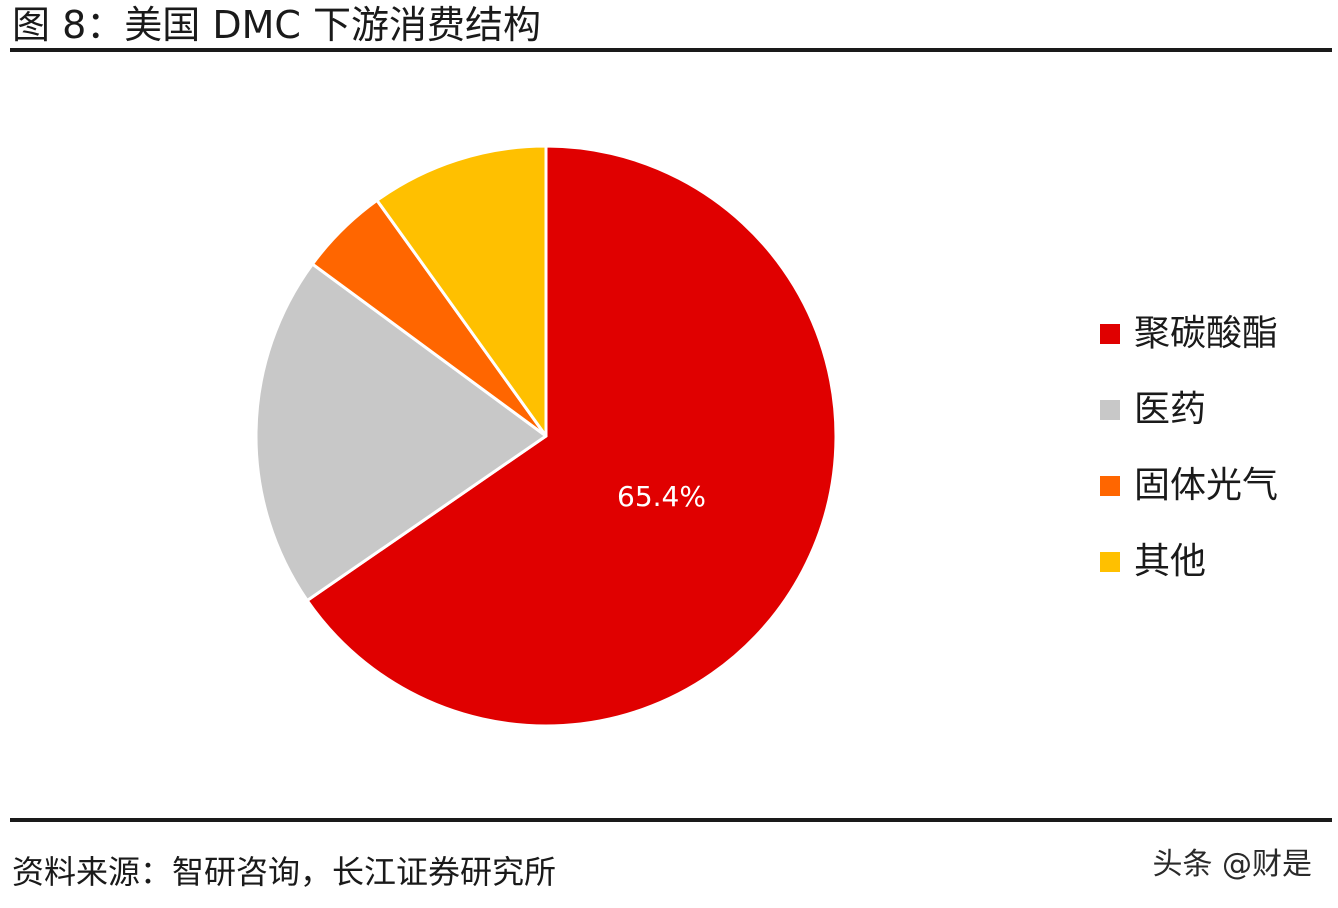  Describe the element at coordinates (671, 50) in the screenshot. I see `title-rule` at that location.